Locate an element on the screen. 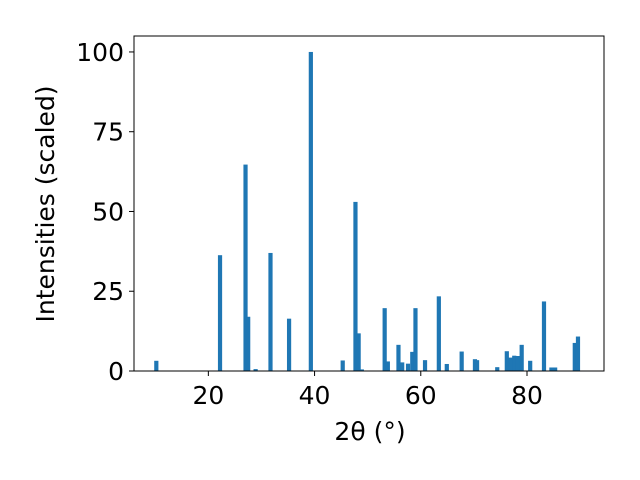 This screenshot has height=480, width=640. x-axis-ticks: 20 40 60 80 is located at coordinates (367, 390).